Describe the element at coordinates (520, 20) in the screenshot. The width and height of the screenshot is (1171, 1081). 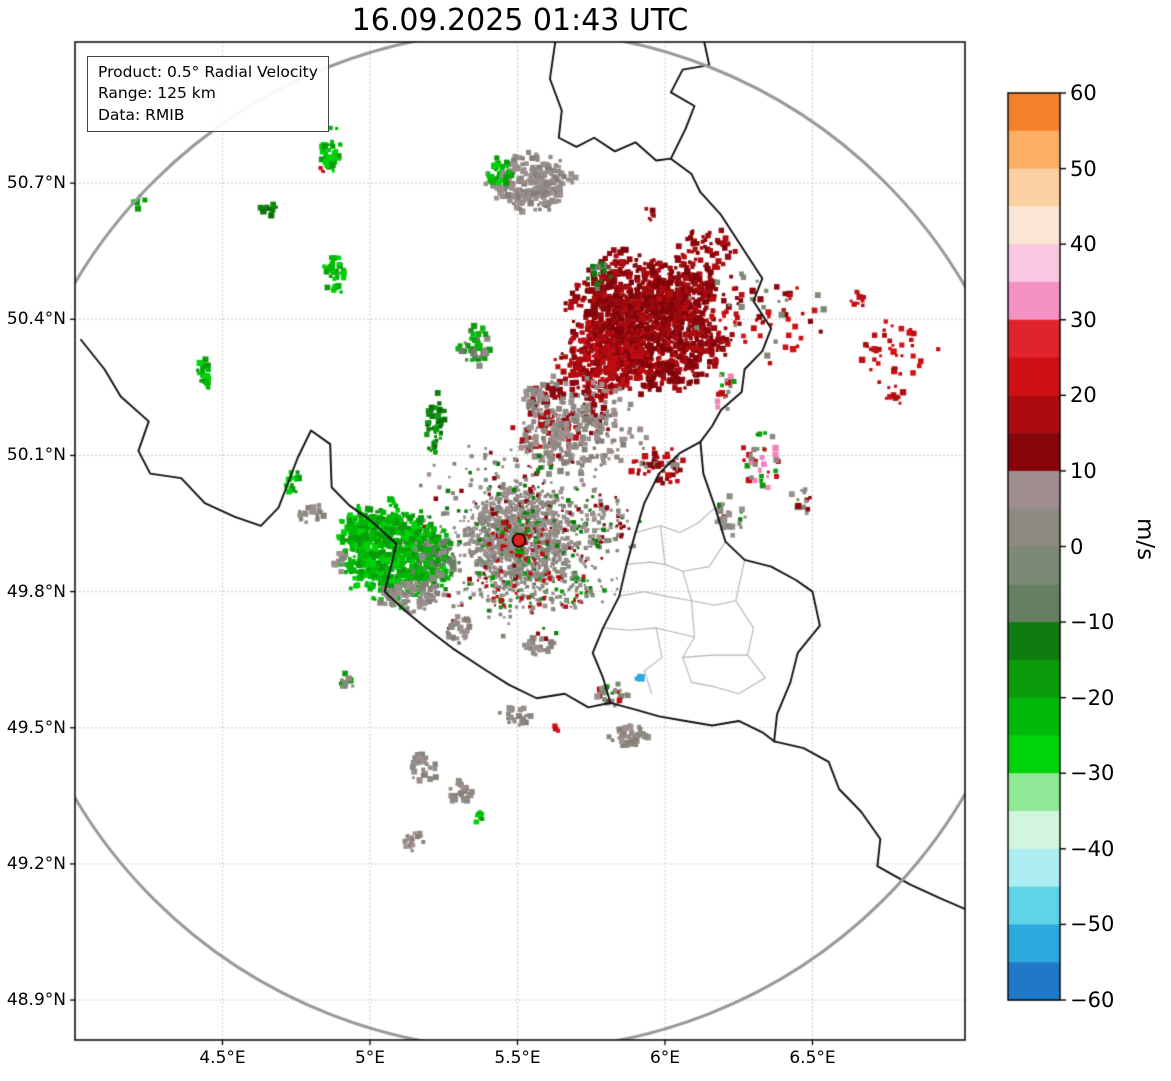
I see `figure-title: 16.09.2025 01:43 UTC` at that location.